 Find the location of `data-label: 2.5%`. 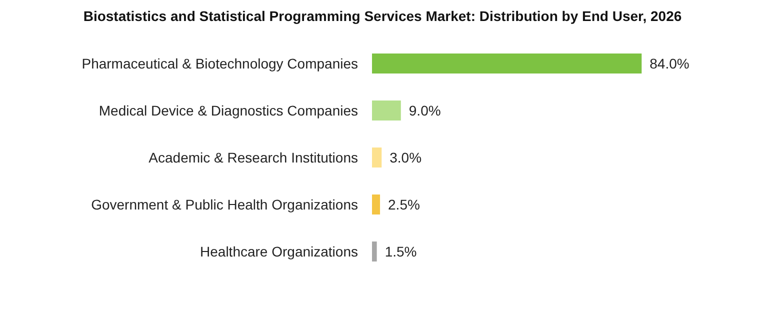

data-label: 2.5% is located at coordinates (404, 204).